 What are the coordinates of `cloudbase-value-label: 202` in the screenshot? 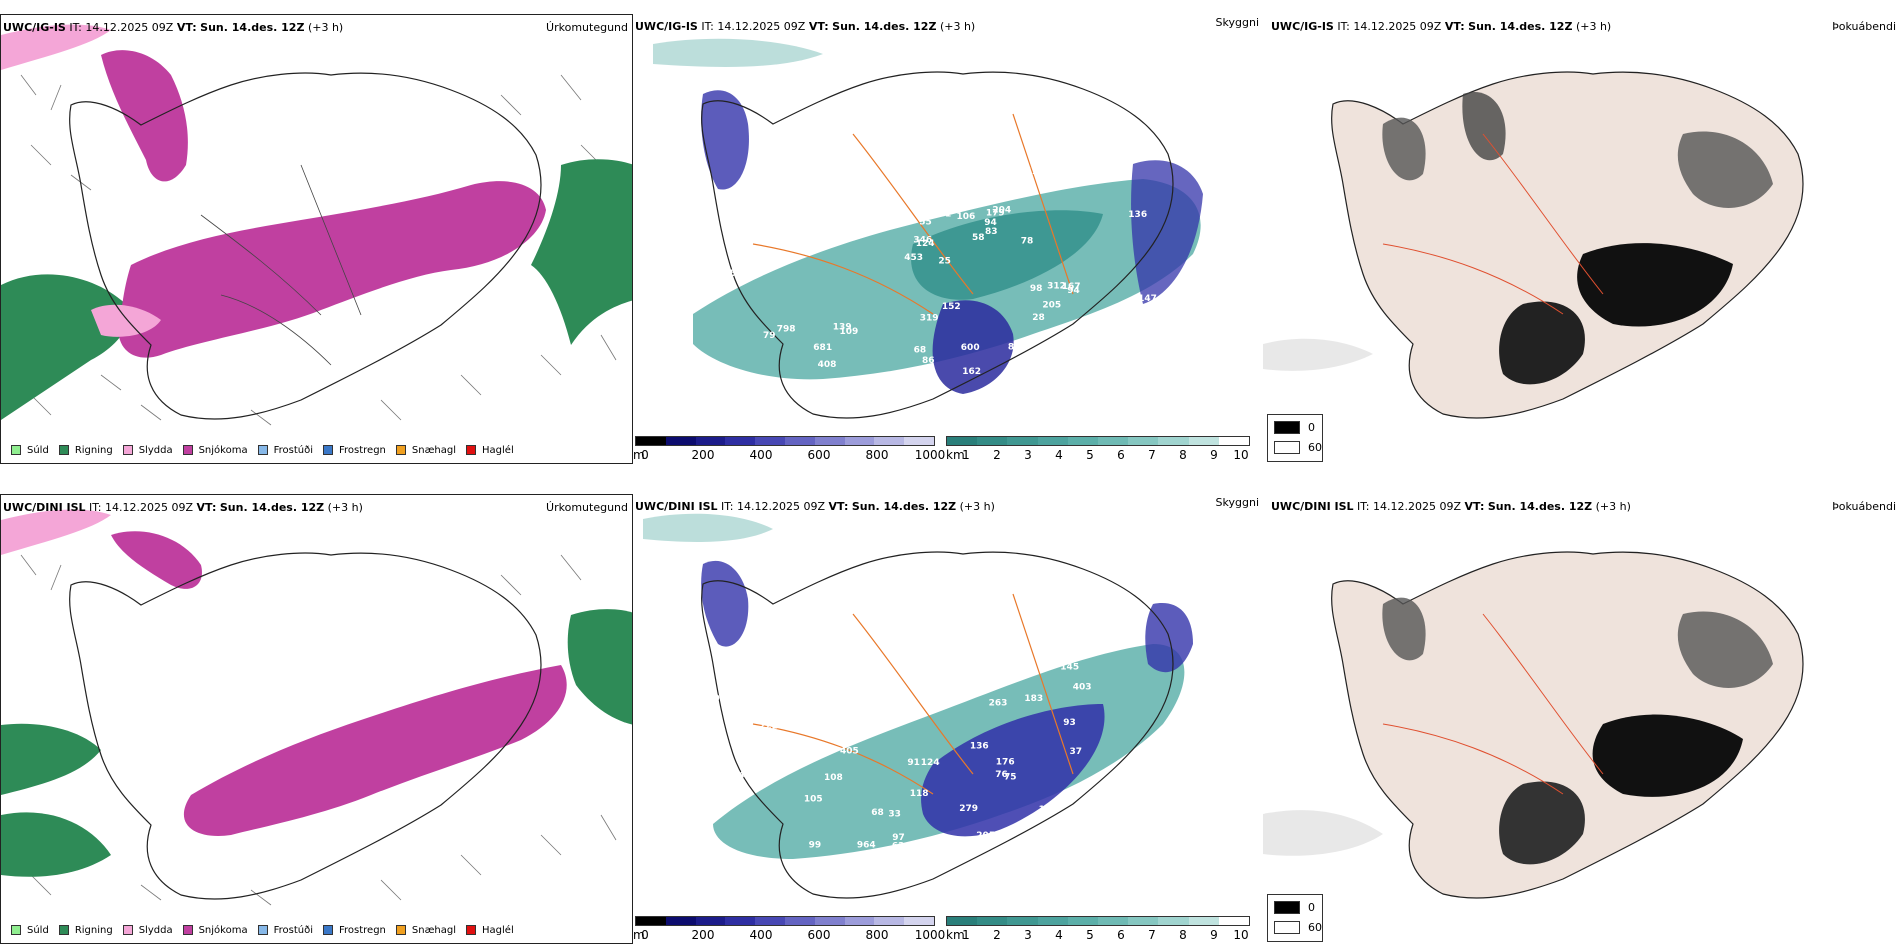 It's located at (716, 699).